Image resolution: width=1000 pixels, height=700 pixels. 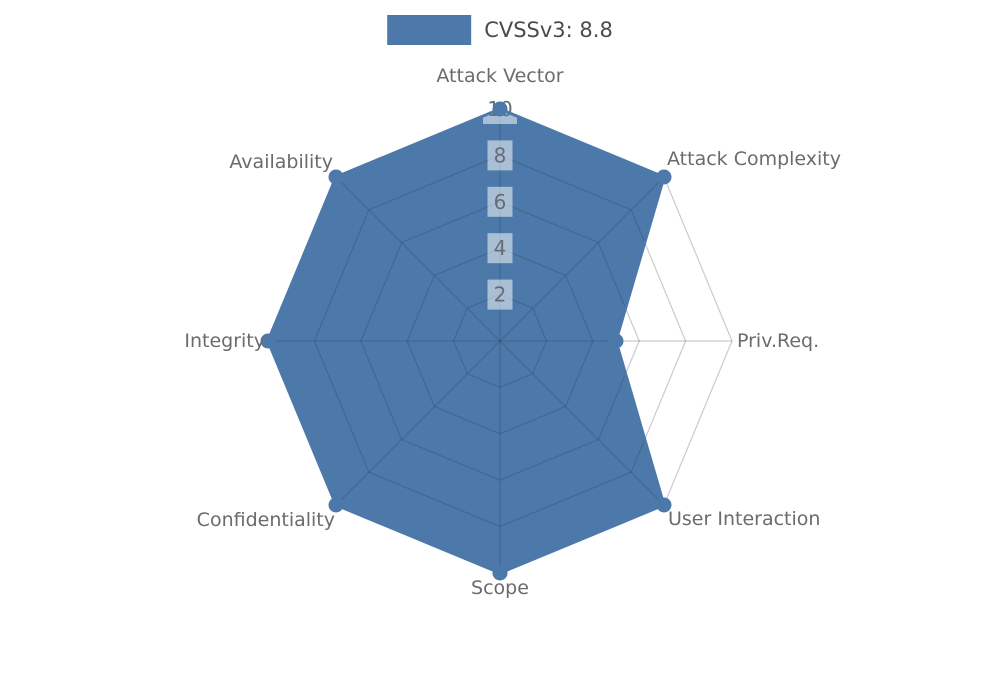 What do you see at coordinates (429, 30) in the screenshot?
I see `legend-swatch` at bounding box center [429, 30].